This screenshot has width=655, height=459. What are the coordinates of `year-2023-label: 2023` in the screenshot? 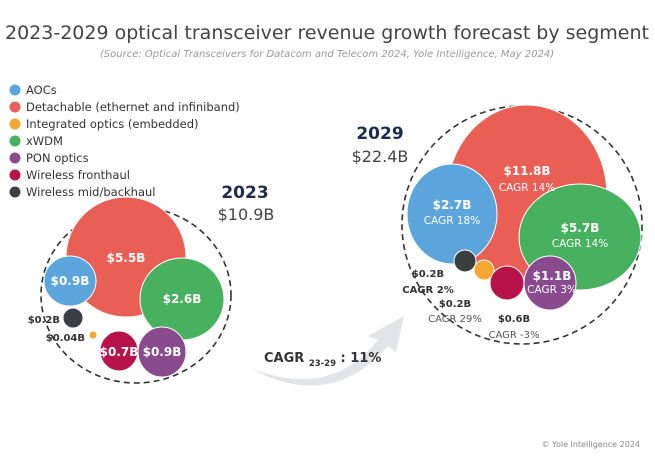 It's located at (244, 193).